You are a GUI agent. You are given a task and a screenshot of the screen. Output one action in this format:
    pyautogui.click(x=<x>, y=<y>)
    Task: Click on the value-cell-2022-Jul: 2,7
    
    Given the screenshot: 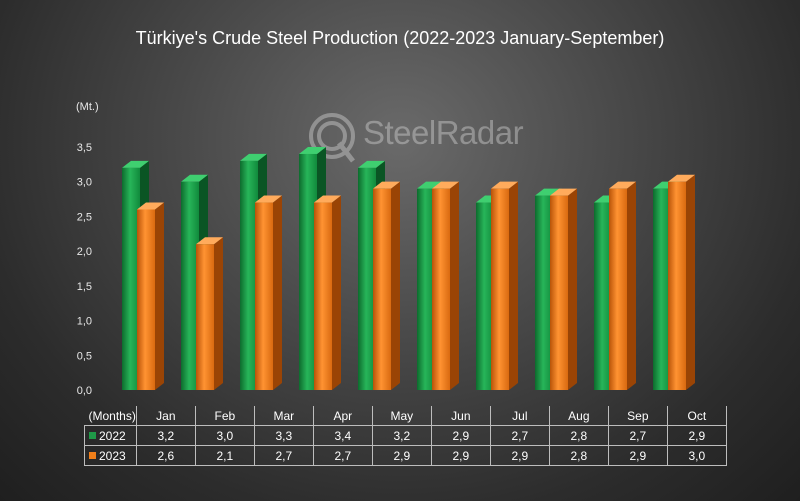 What is the action you would take?
    pyautogui.click(x=519, y=435)
    